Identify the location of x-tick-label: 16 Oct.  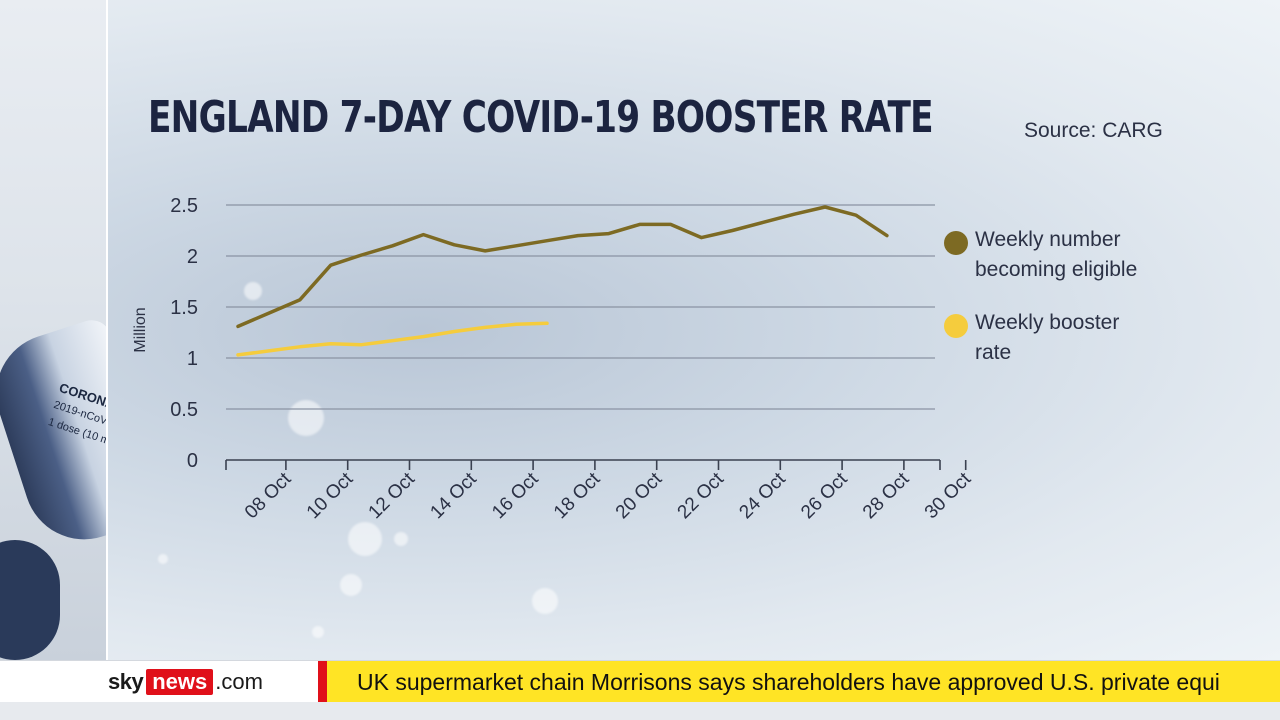
(515, 495).